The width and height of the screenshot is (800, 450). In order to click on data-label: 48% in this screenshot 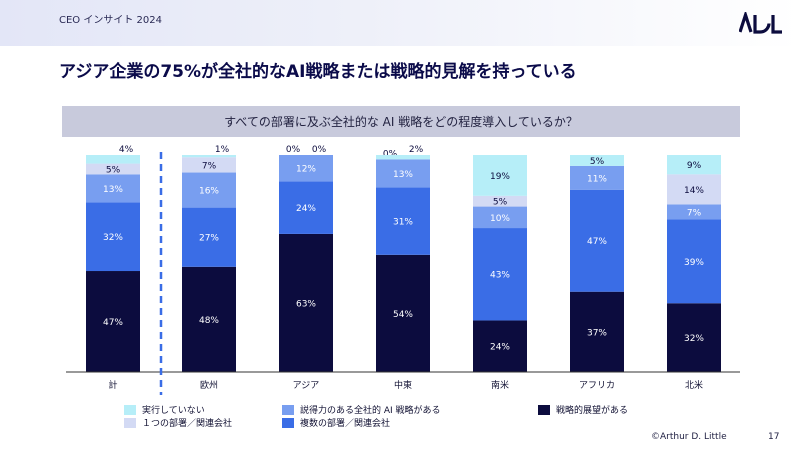, I will do `click(209, 321)`.